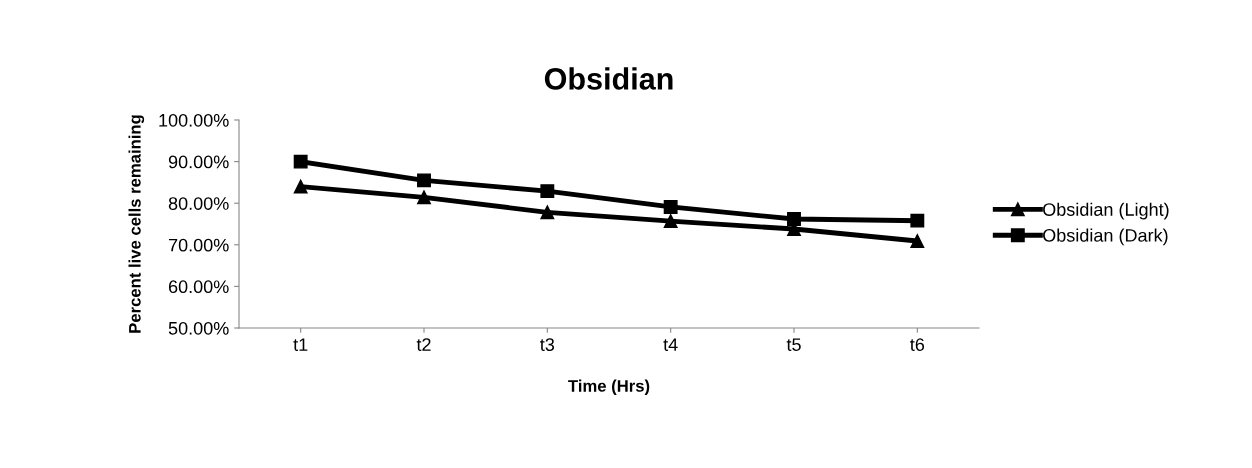 Image resolution: width=1252 pixels, height=468 pixels. Describe the element at coordinates (198, 287) in the screenshot. I see `y-tick-label: 60.00%` at that location.